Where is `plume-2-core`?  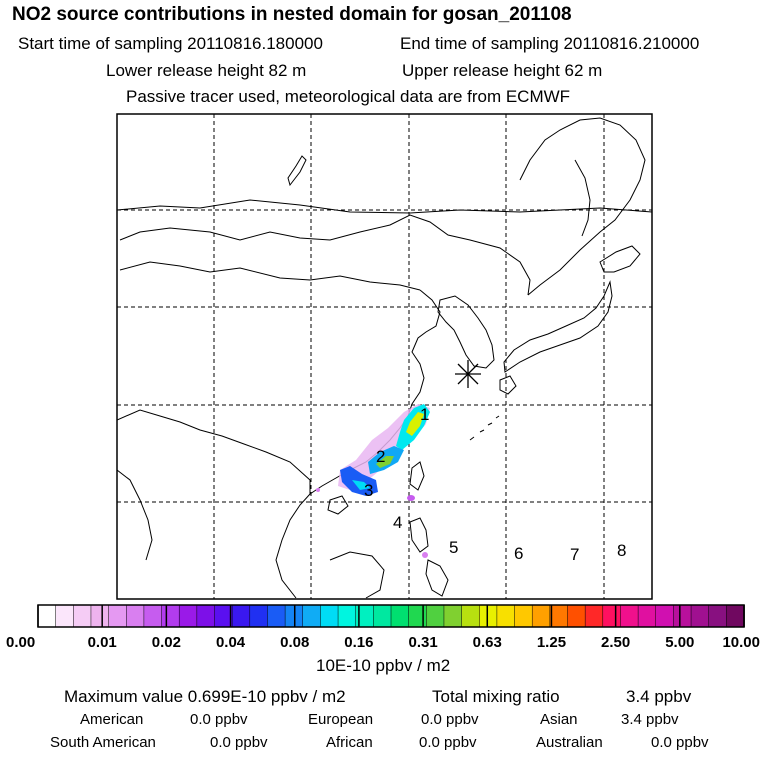
plume-2-core is located at coordinates (385, 462).